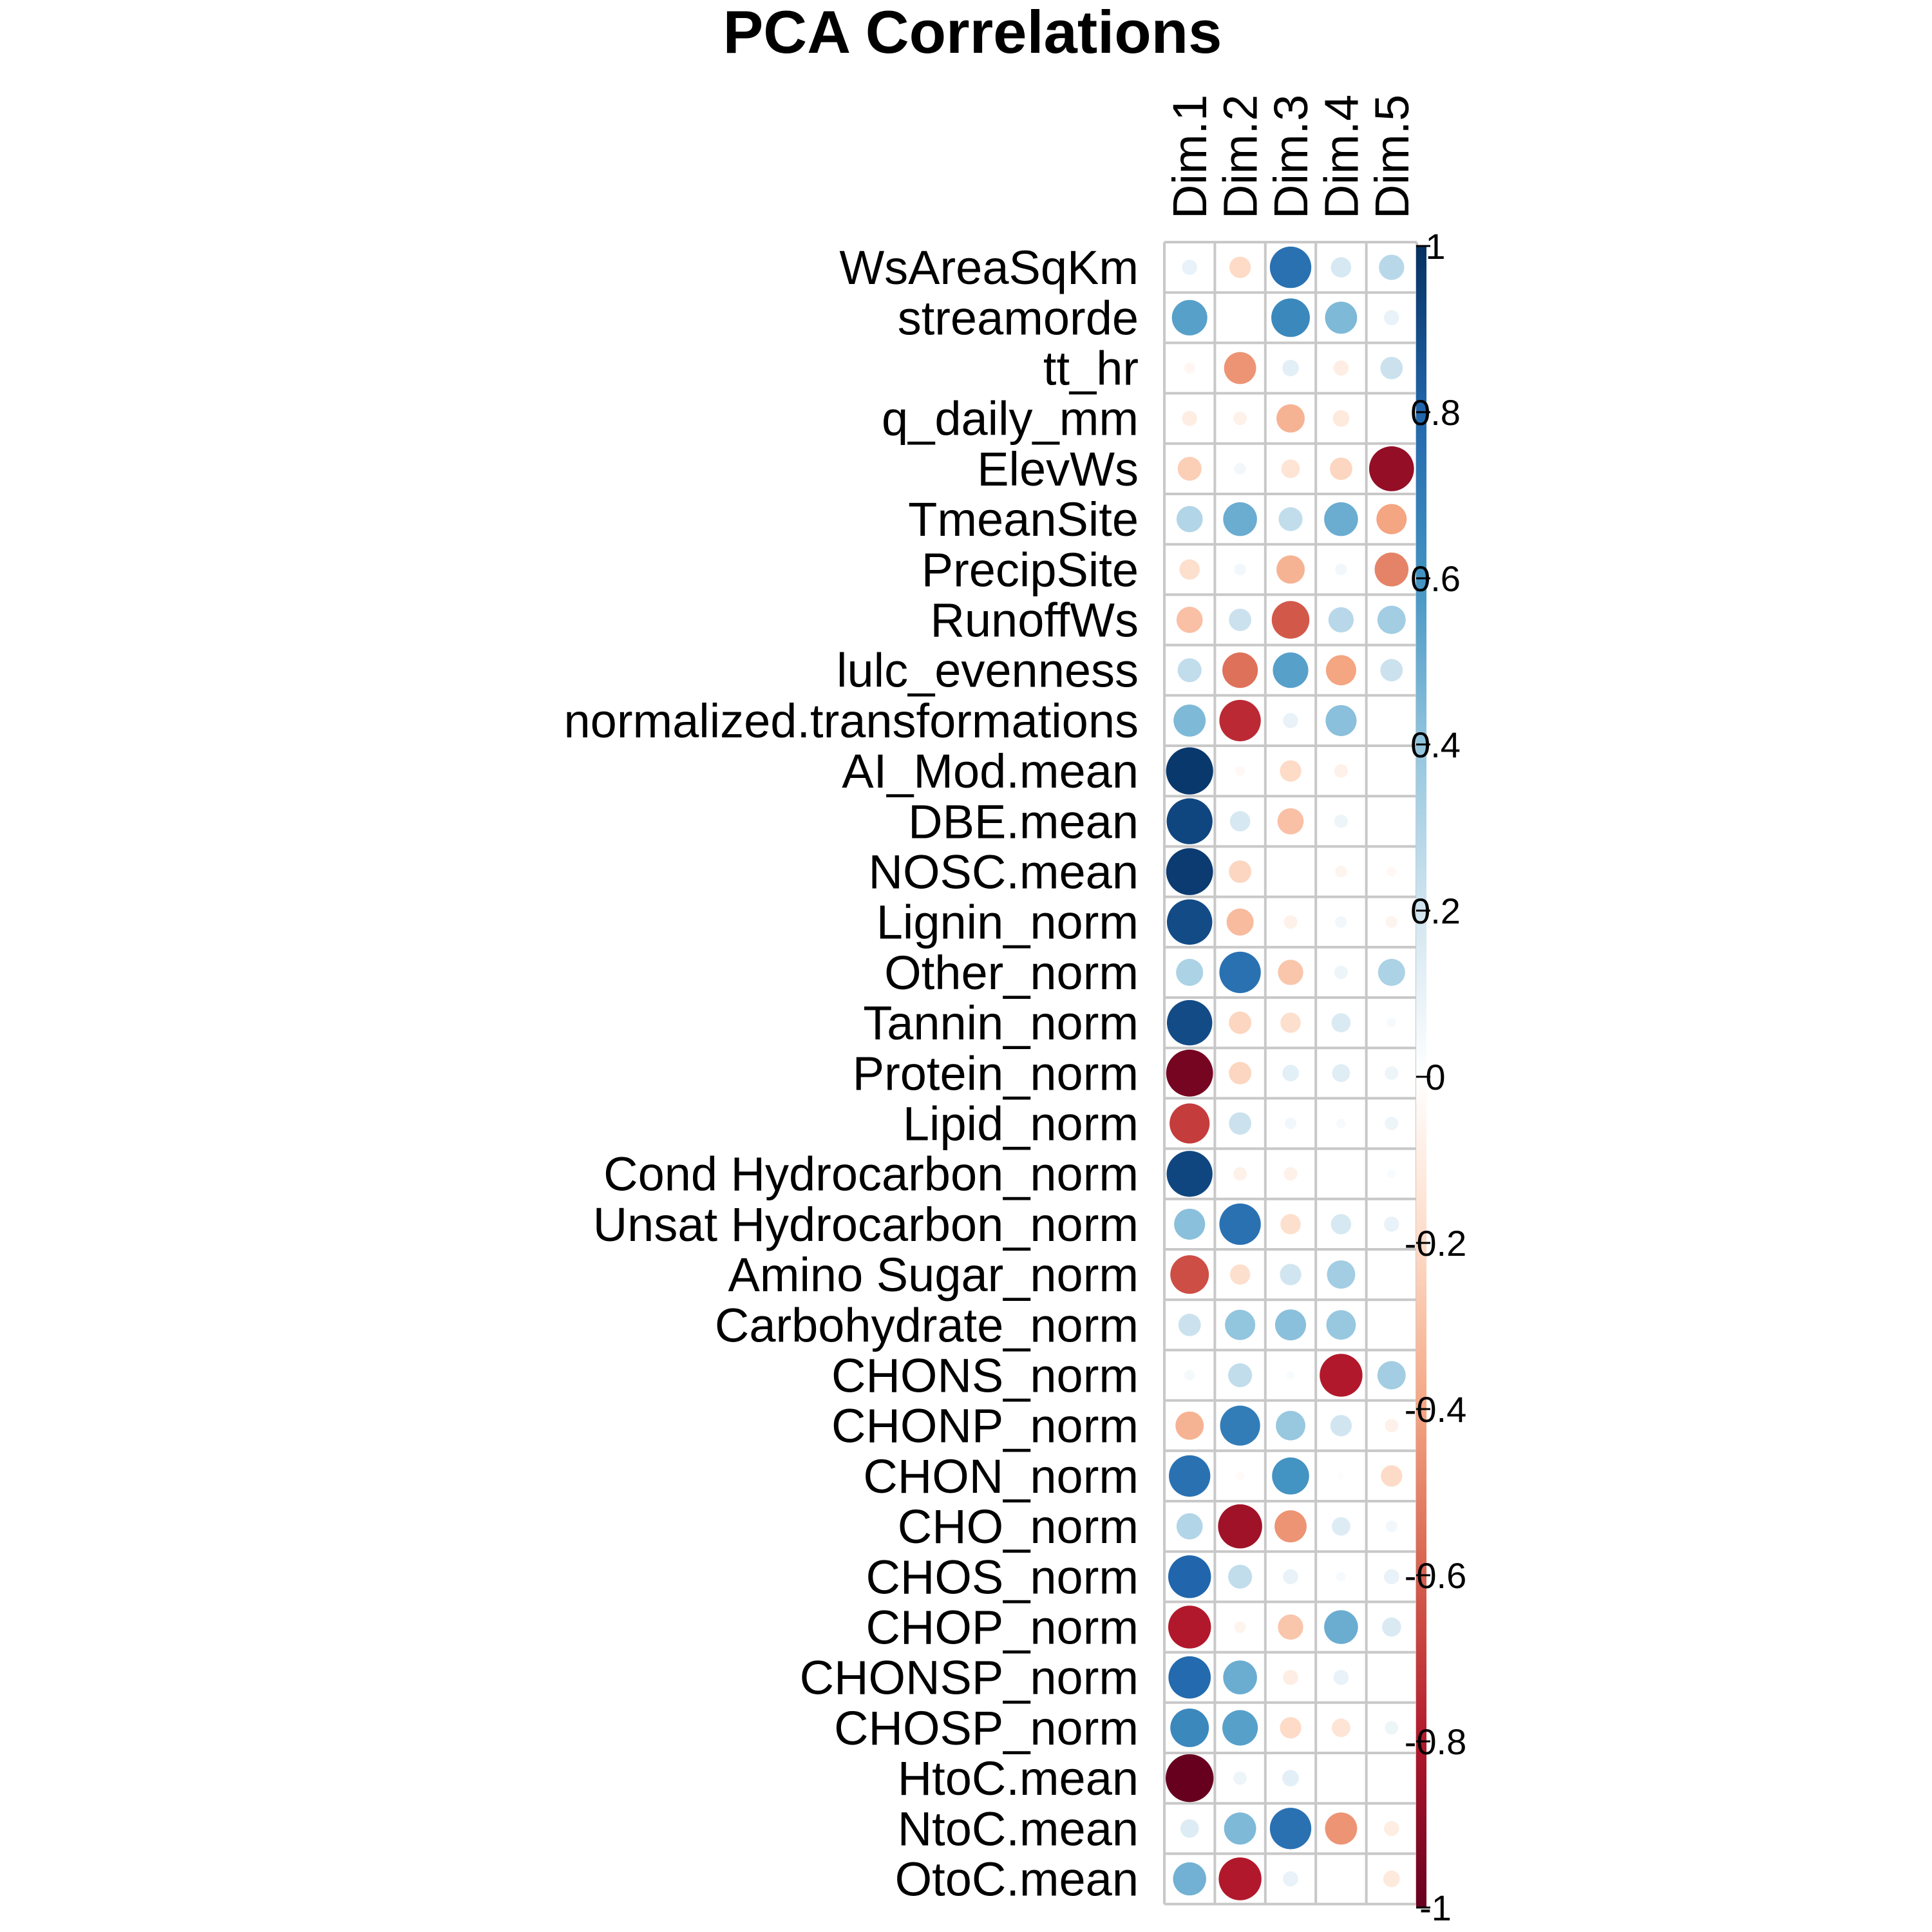 This screenshot has width=1932, height=1932. Describe the element at coordinates (1341, 157) in the screenshot. I see `column-label: Dim.4` at that location.